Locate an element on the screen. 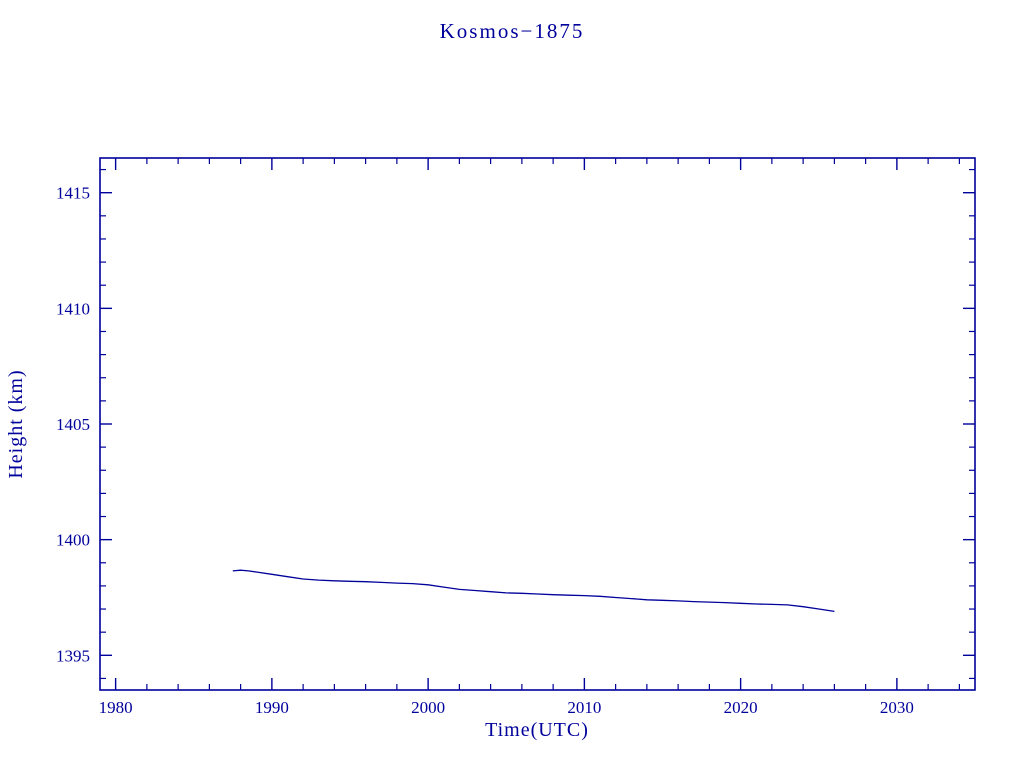 Image resolution: width=1024 pixels, height=768 pixels. x-tick-label: 2010 is located at coordinates (584, 707).